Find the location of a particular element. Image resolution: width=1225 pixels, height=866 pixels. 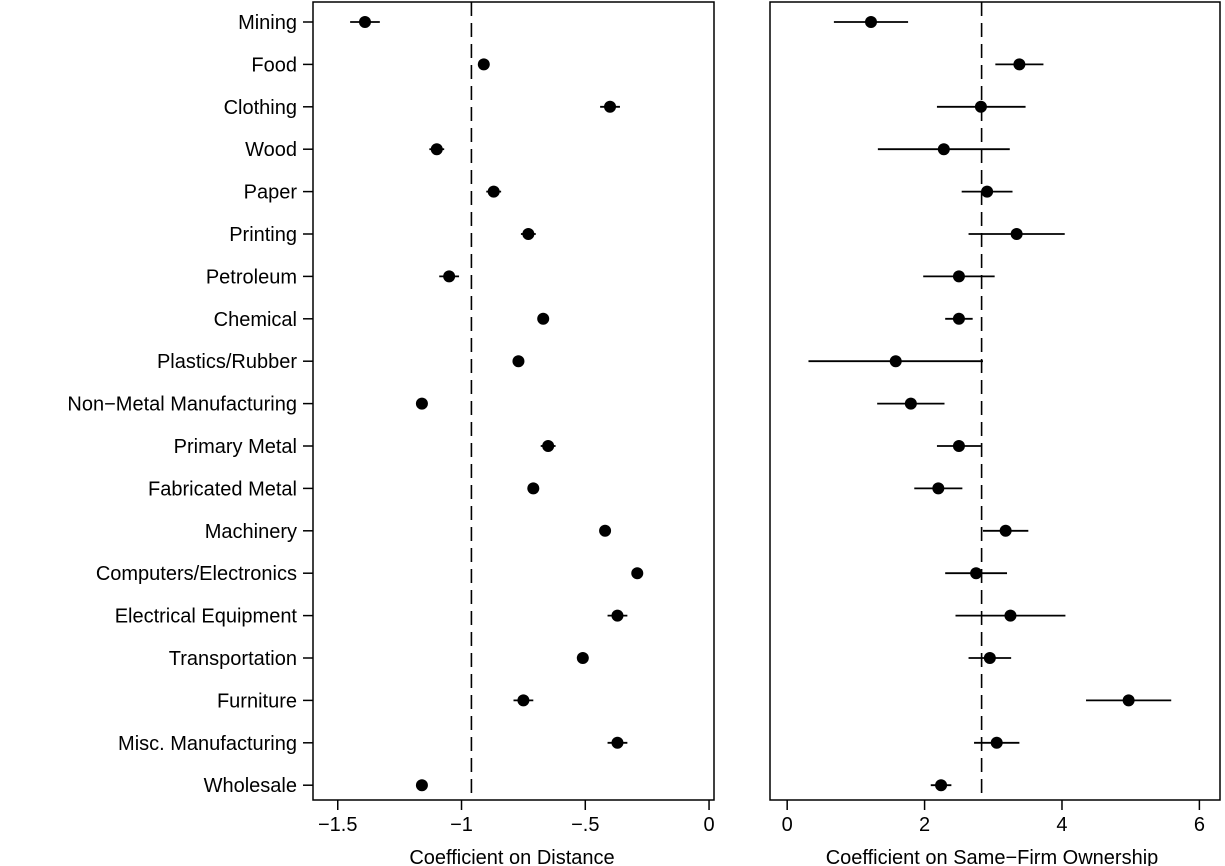

ownership-x-tick-label: 2 is located at coordinates (924, 825).